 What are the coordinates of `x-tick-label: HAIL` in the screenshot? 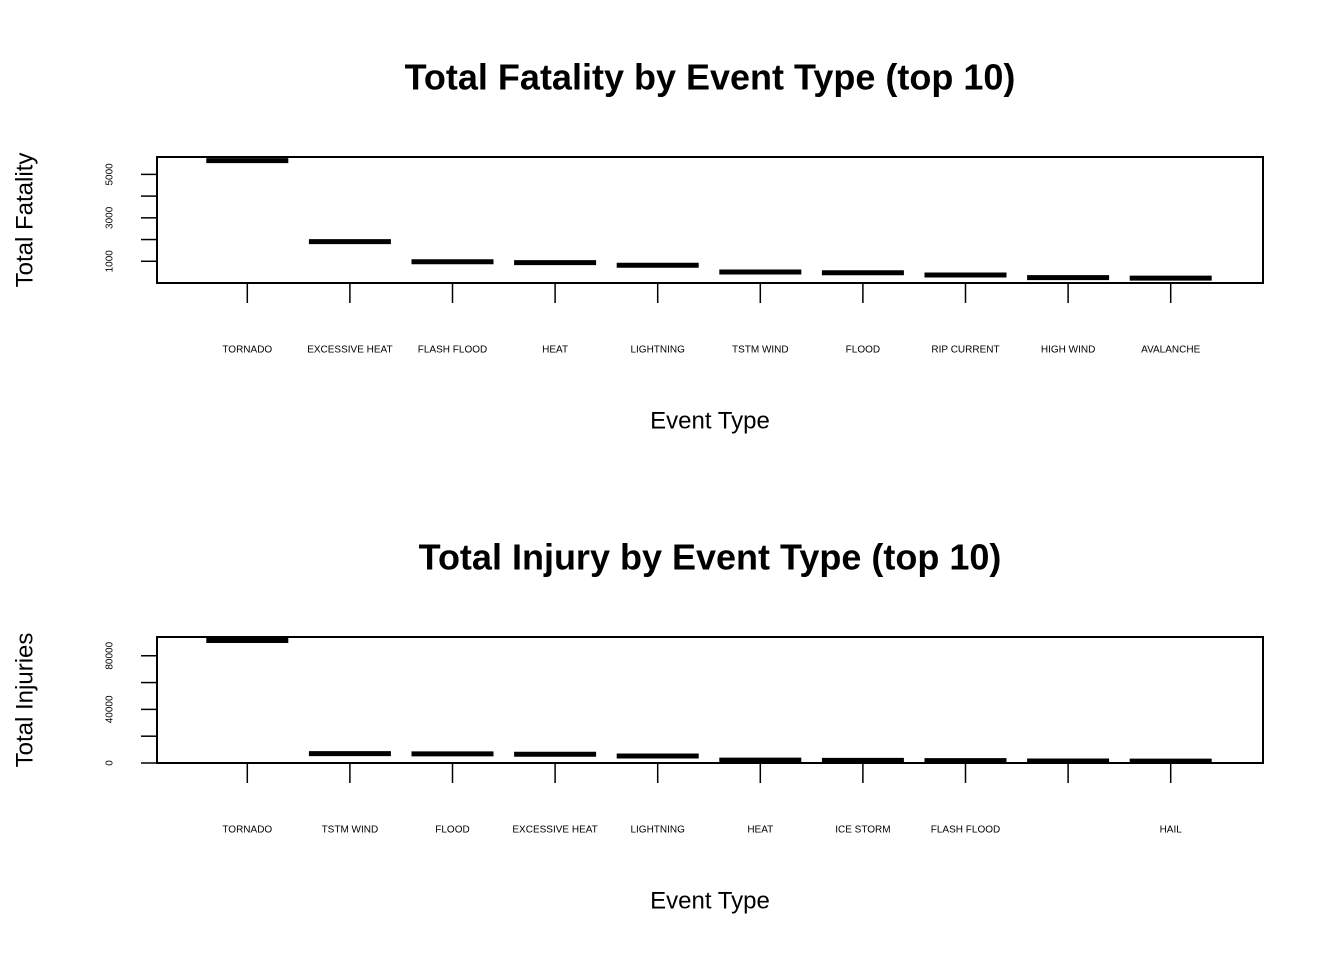 It's located at (1171, 830).